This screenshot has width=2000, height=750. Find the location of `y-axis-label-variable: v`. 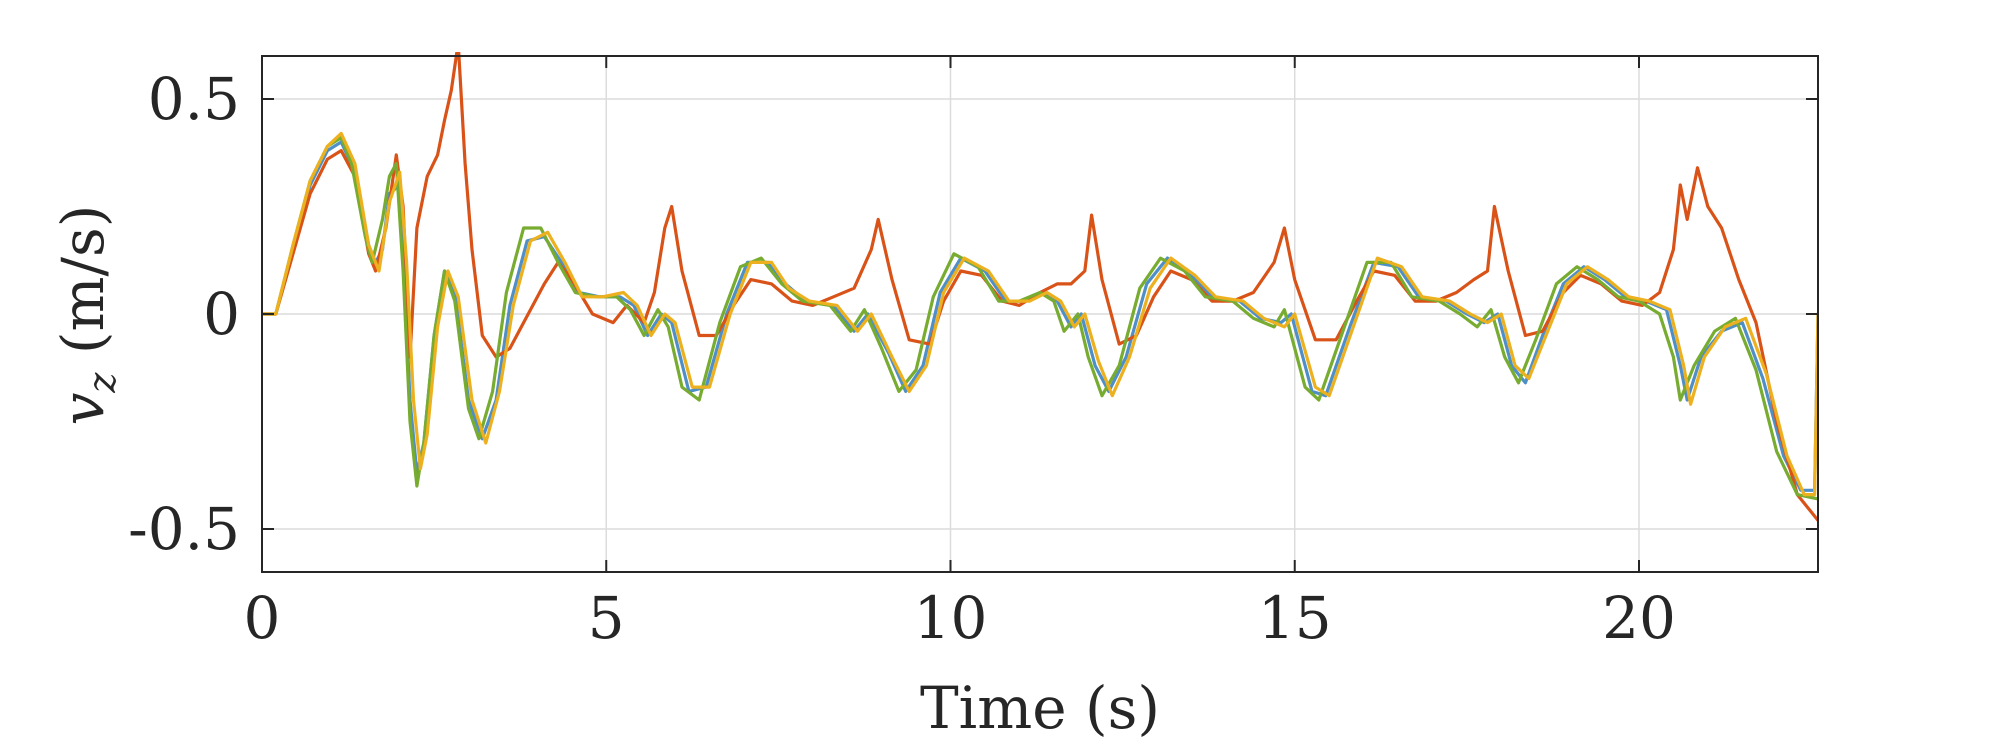

y-axis-label-variable: v is located at coordinates (83, 408).